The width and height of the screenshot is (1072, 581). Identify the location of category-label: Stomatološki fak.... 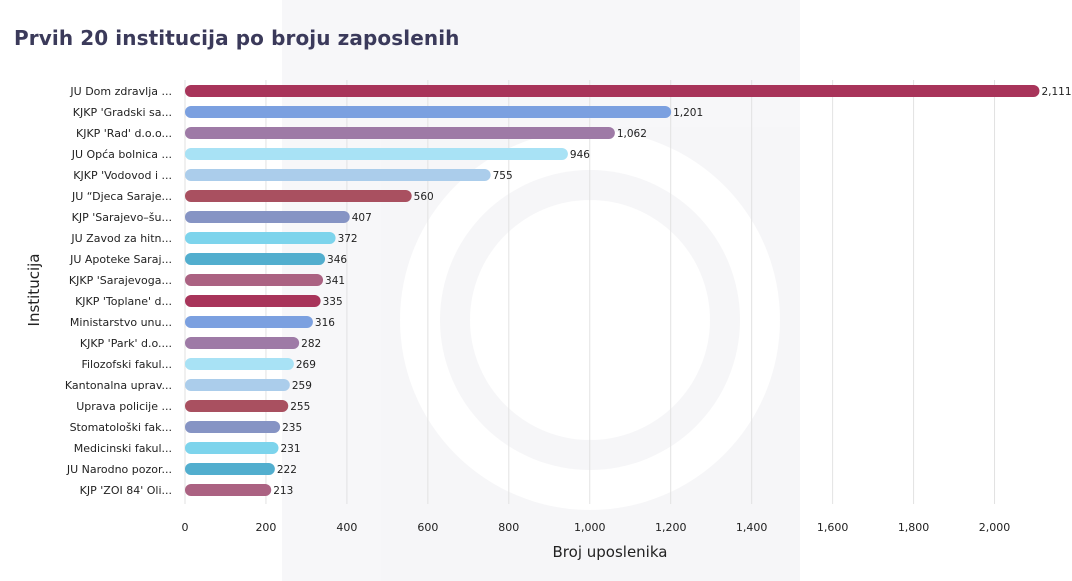
(121, 427).